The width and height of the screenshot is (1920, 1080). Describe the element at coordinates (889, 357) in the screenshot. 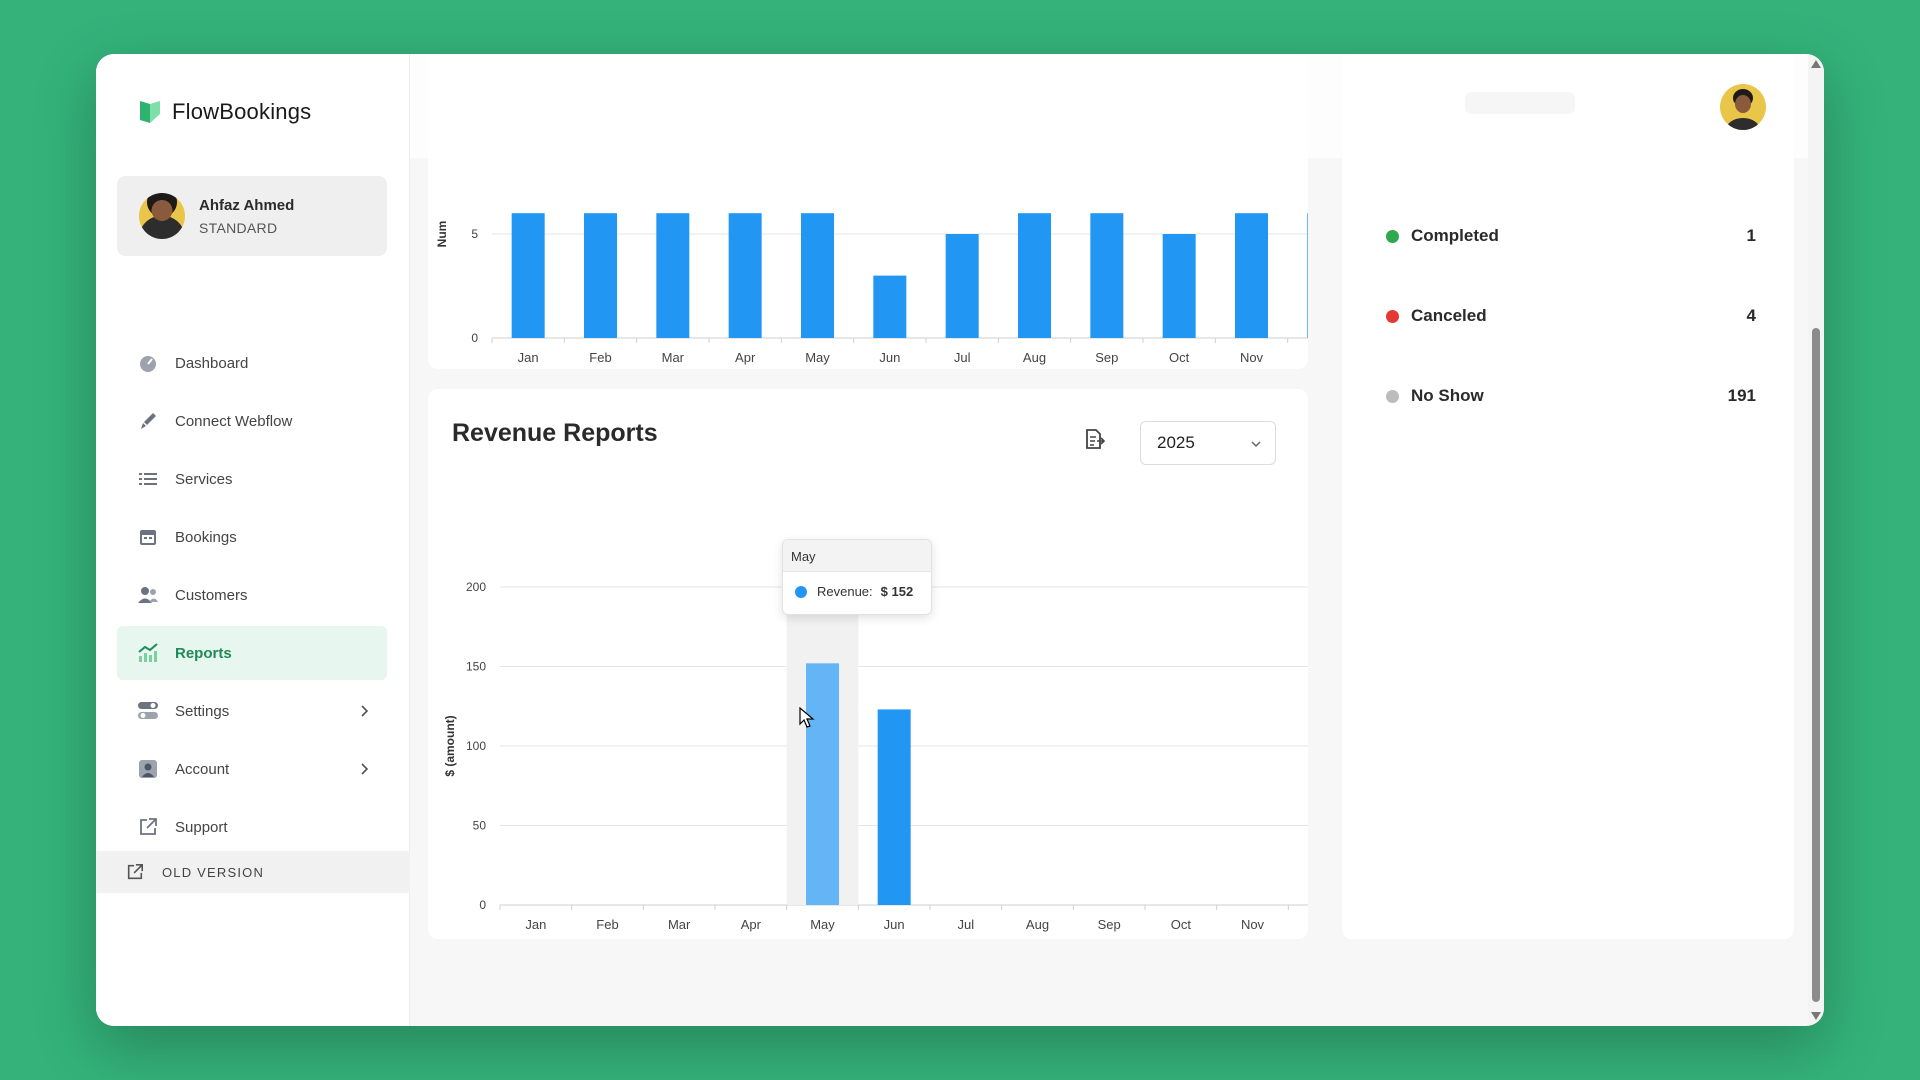

I see `x-tick-label: Jun` at that location.